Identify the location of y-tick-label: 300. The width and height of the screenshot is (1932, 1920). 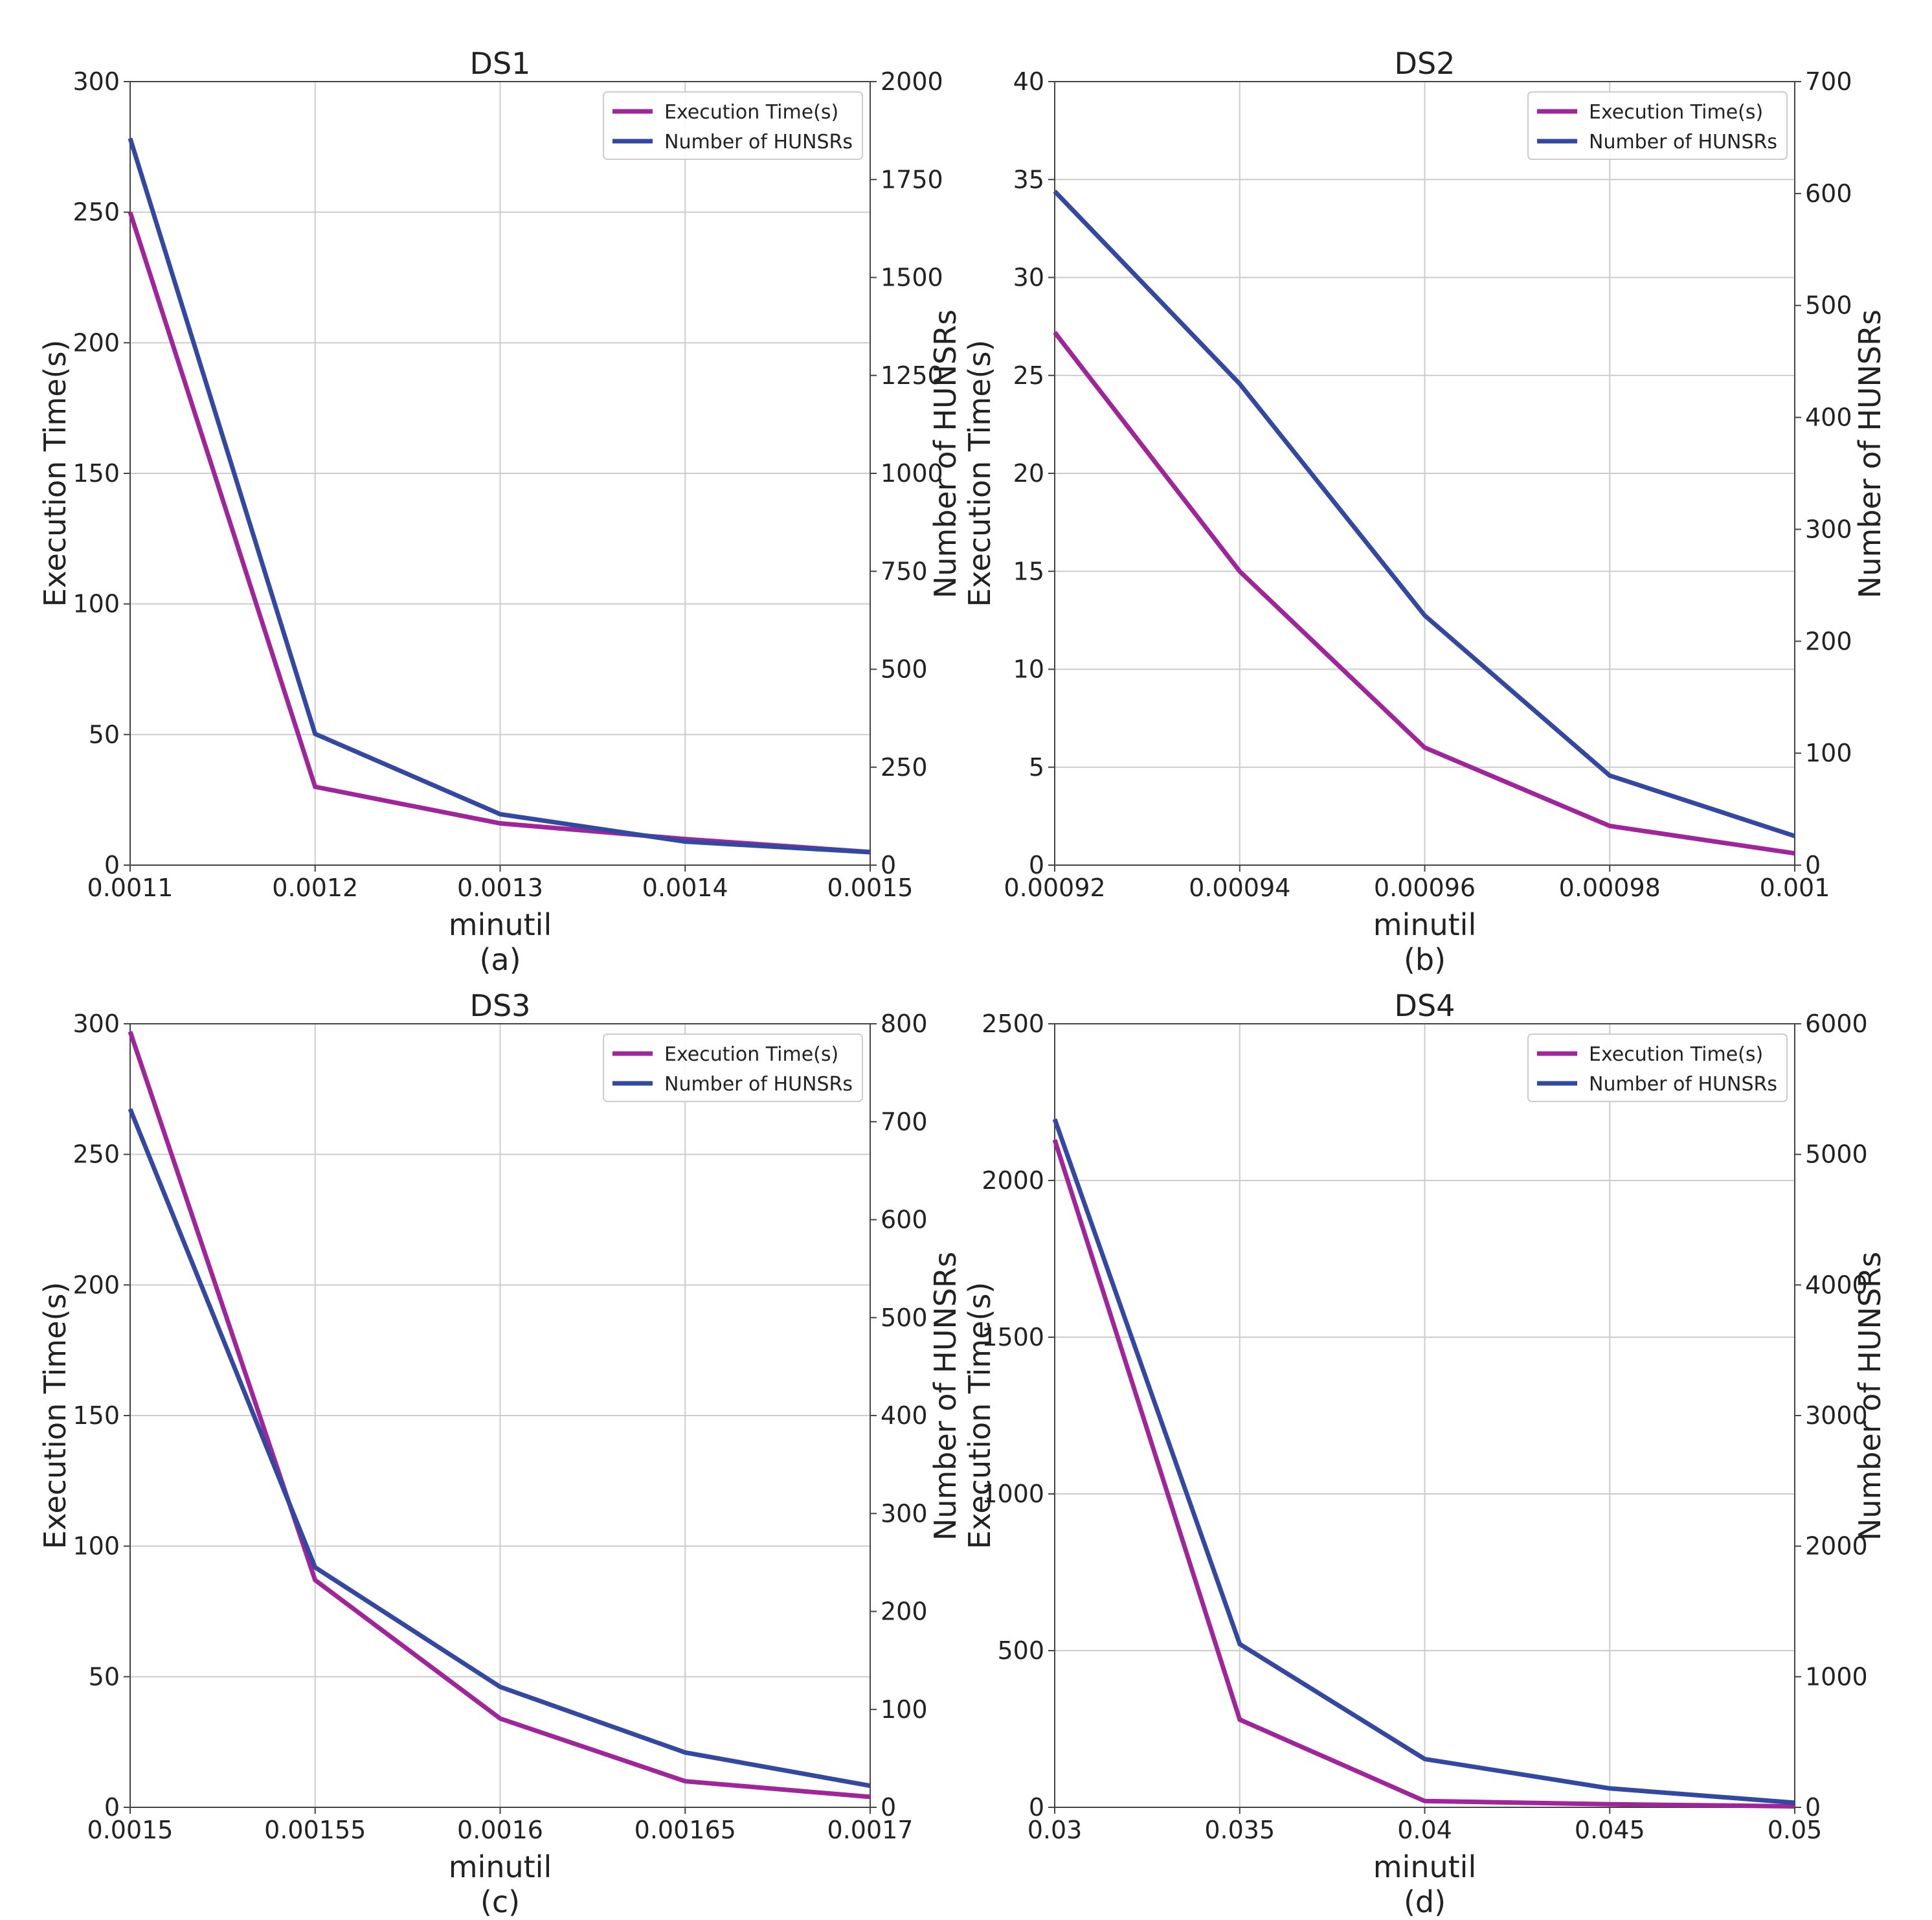
(97, 1024).